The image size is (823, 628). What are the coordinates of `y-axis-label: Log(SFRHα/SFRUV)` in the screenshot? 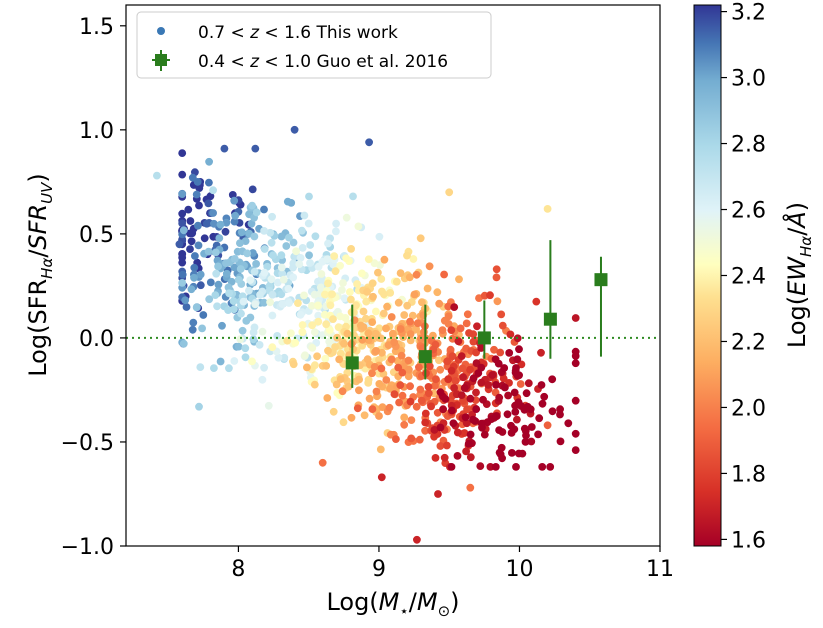 It's located at (40, 275).